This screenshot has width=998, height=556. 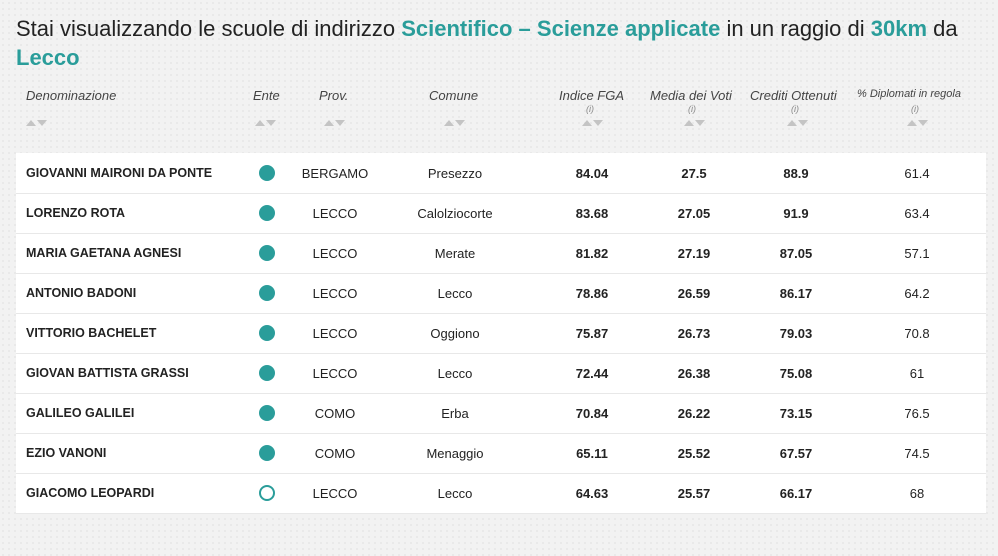 I want to click on cell-diplomati: 74.5, so click(x=917, y=453).